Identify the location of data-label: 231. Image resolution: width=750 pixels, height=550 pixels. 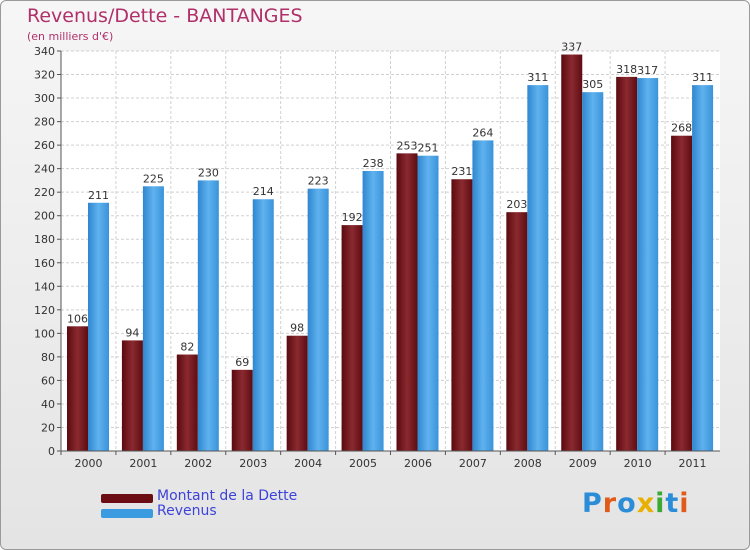
(461, 171).